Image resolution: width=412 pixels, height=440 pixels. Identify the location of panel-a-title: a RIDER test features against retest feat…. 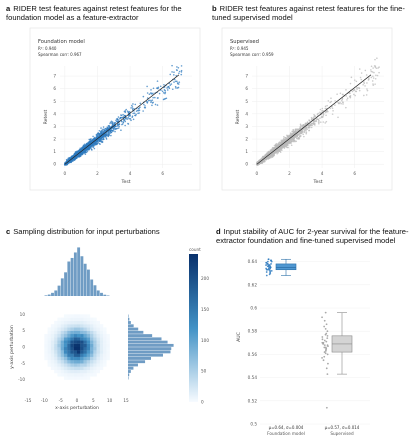
(106, 13).